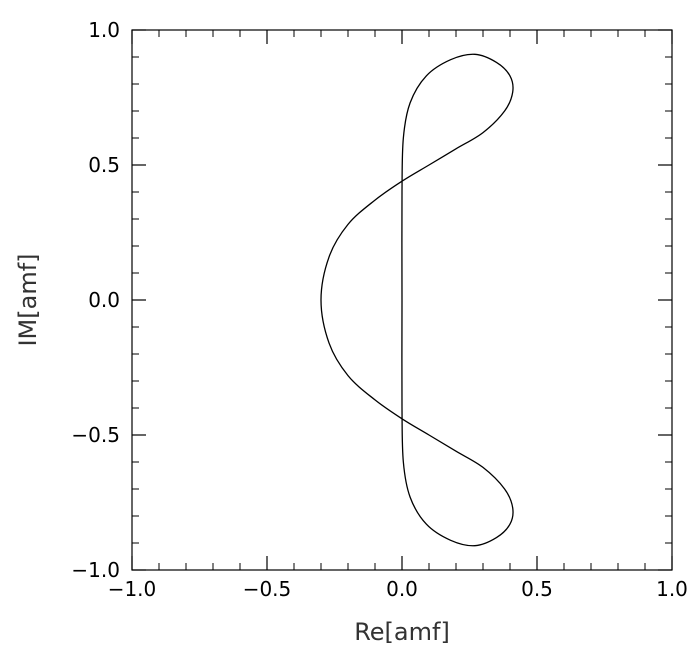 This screenshot has width=695, height=646. Describe the element at coordinates (537, 589) in the screenshot. I see `x-tick-label: 0.5` at that location.